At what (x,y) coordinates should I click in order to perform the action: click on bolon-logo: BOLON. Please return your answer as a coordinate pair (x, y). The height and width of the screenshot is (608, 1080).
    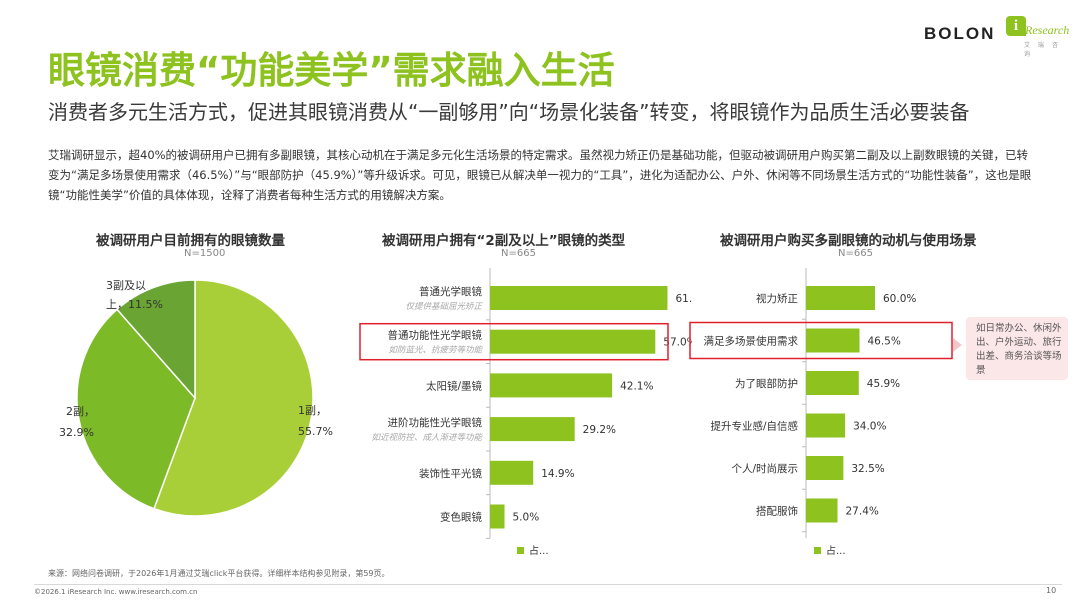
    Looking at the image, I should click on (960, 33).